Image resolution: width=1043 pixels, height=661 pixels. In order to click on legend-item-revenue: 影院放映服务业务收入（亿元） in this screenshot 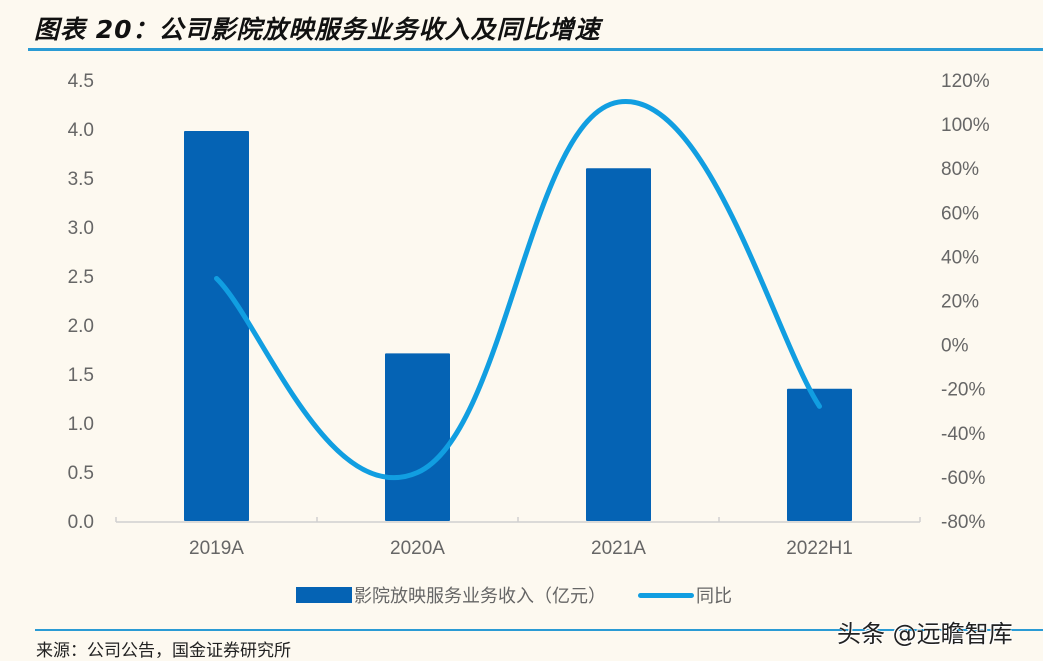, I will do `click(451, 595)`.